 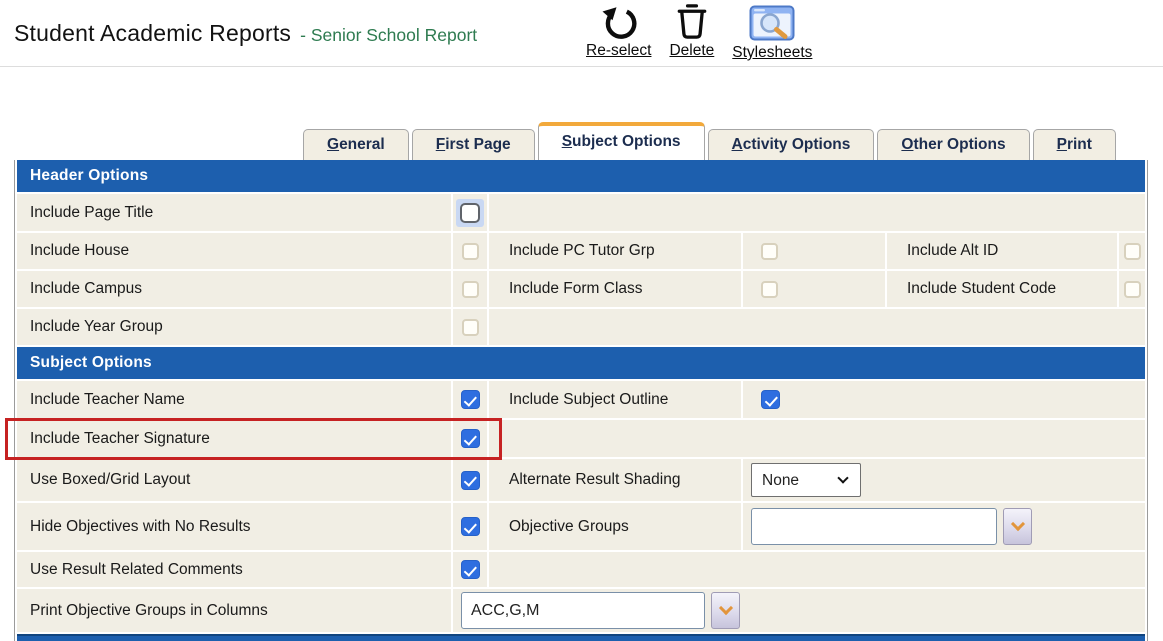 I want to click on delete-button: Delete, so click(x=691, y=31).